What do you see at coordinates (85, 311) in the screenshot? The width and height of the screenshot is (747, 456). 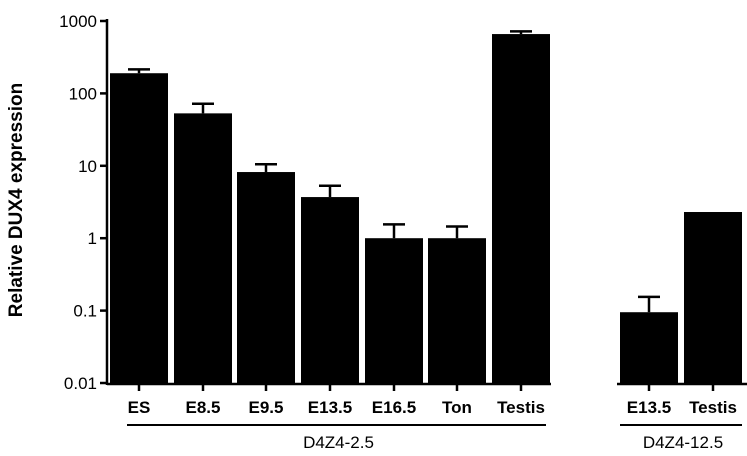 I see `y-tick-label: 0.1` at bounding box center [85, 311].